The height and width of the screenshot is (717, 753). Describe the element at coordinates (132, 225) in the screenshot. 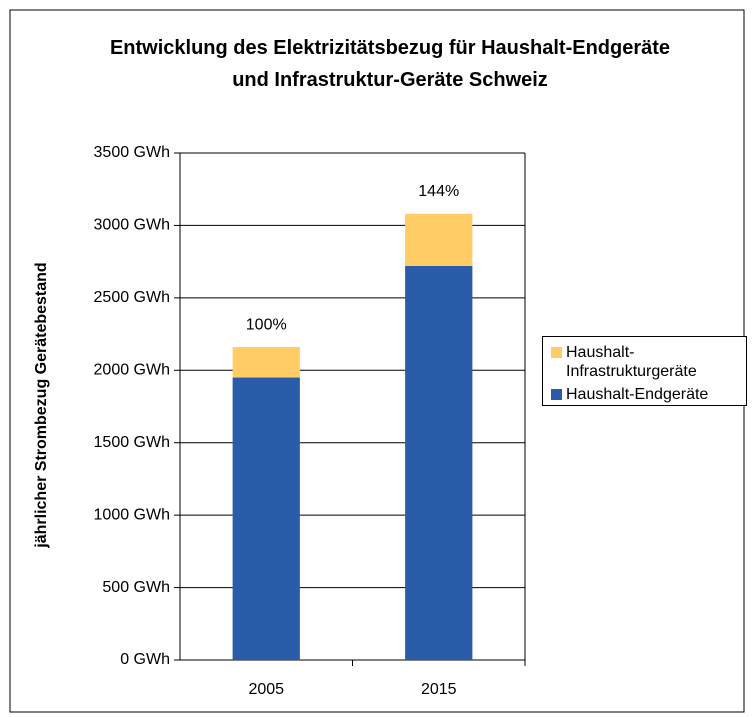

I see `y-tick-label: 3000 GWh` at that location.